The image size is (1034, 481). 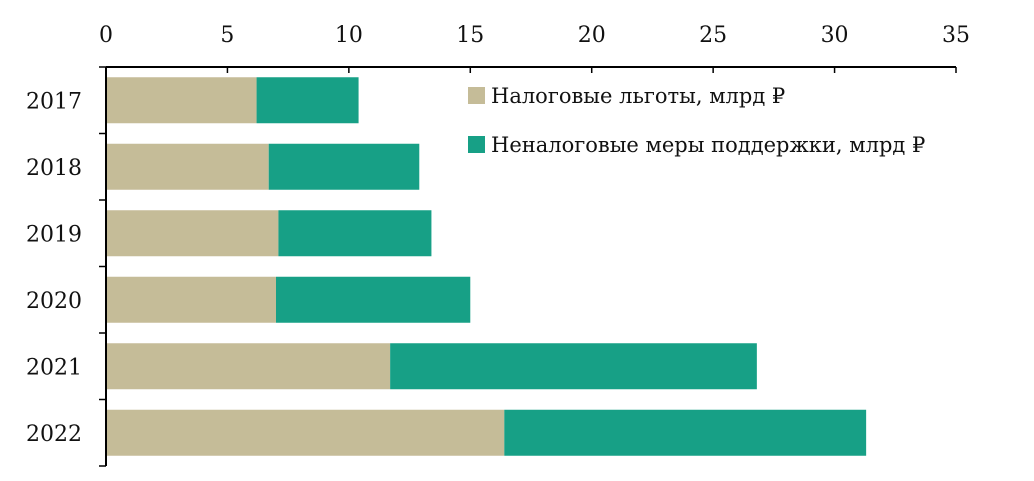 What do you see at coordinates (54, 301) in the screenshot?
I see `y-tick-label: 2020` at bounding box center [54, 301].